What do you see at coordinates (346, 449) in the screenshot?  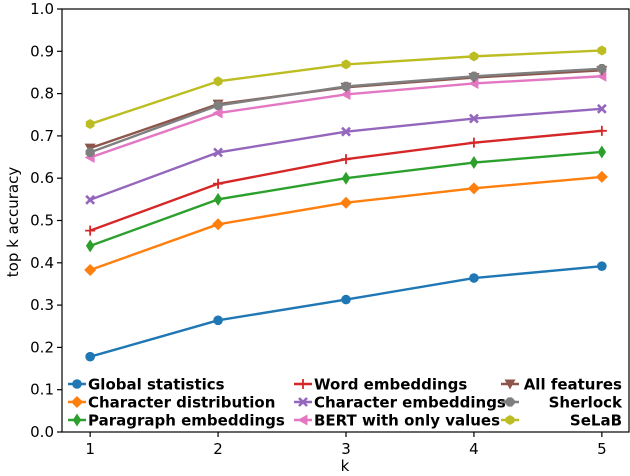 I see `x-tick-label: 3` at bounding box center [346, 449].